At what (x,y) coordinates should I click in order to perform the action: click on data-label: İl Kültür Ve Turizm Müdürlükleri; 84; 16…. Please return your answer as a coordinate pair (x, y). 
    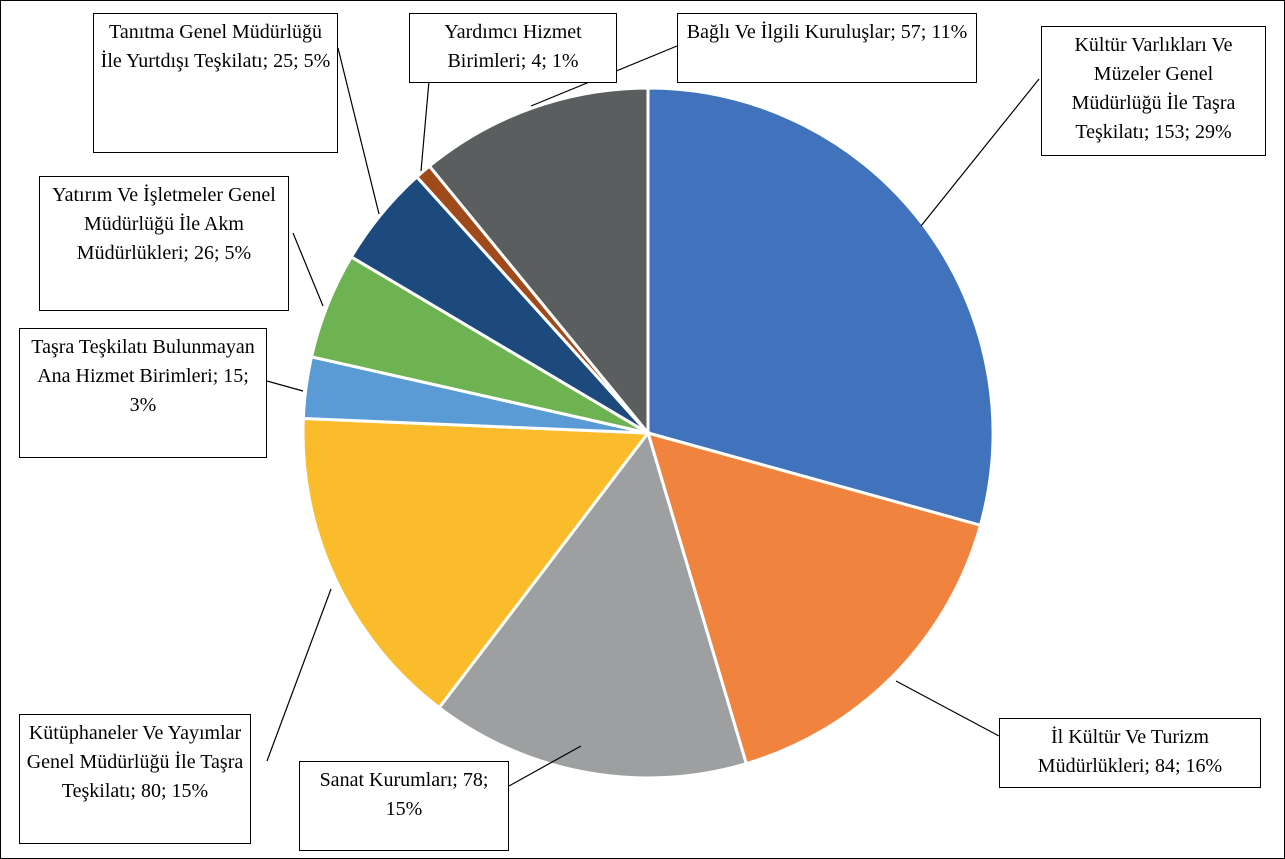
    Looking at the image, I should click on (1130, 753).